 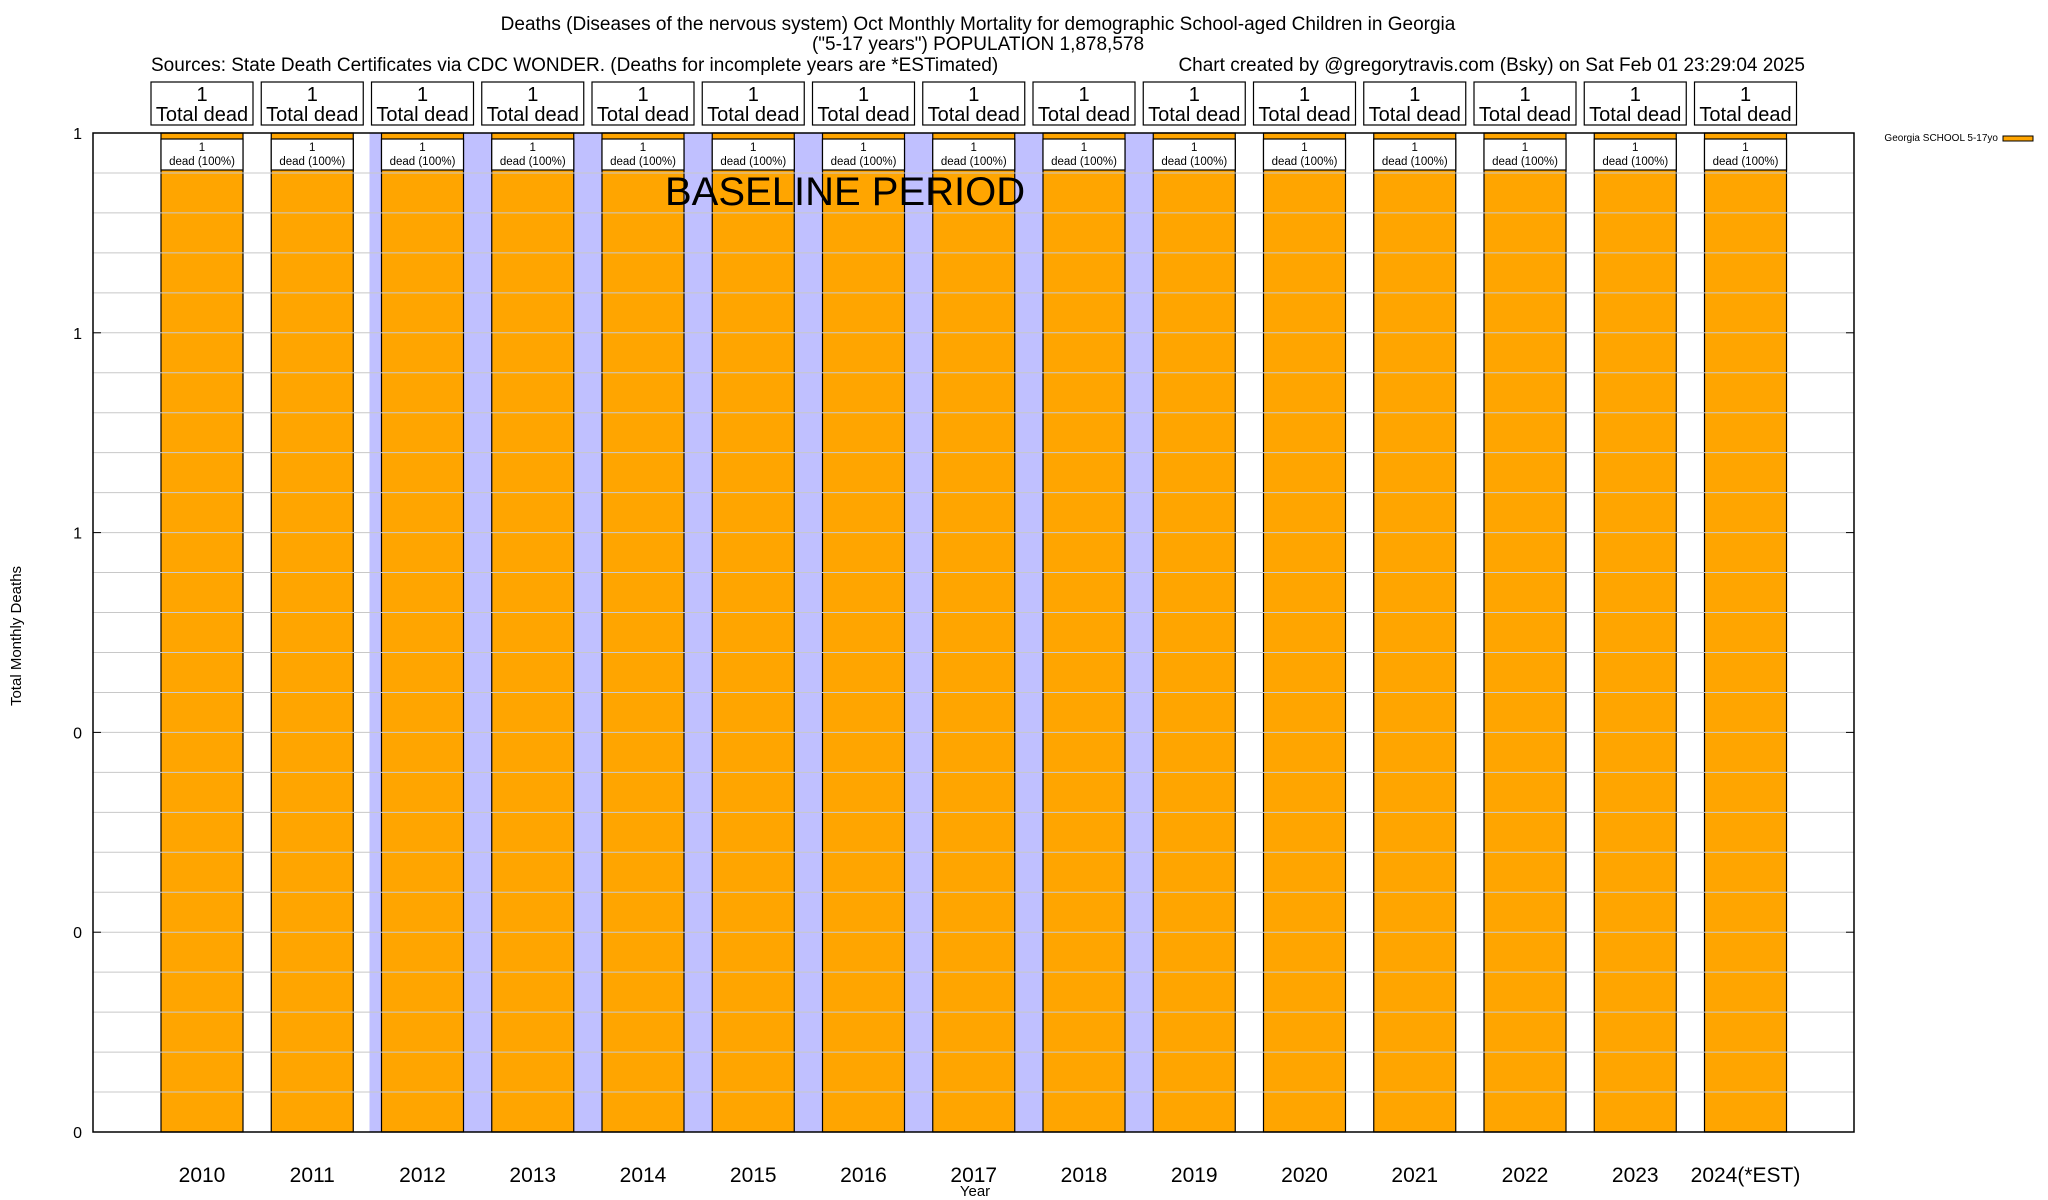 What do you see at coordinates (202, 1175) in the screenshot?
I see `x-tick-label: 2010` at bounding box center [202, 1175].